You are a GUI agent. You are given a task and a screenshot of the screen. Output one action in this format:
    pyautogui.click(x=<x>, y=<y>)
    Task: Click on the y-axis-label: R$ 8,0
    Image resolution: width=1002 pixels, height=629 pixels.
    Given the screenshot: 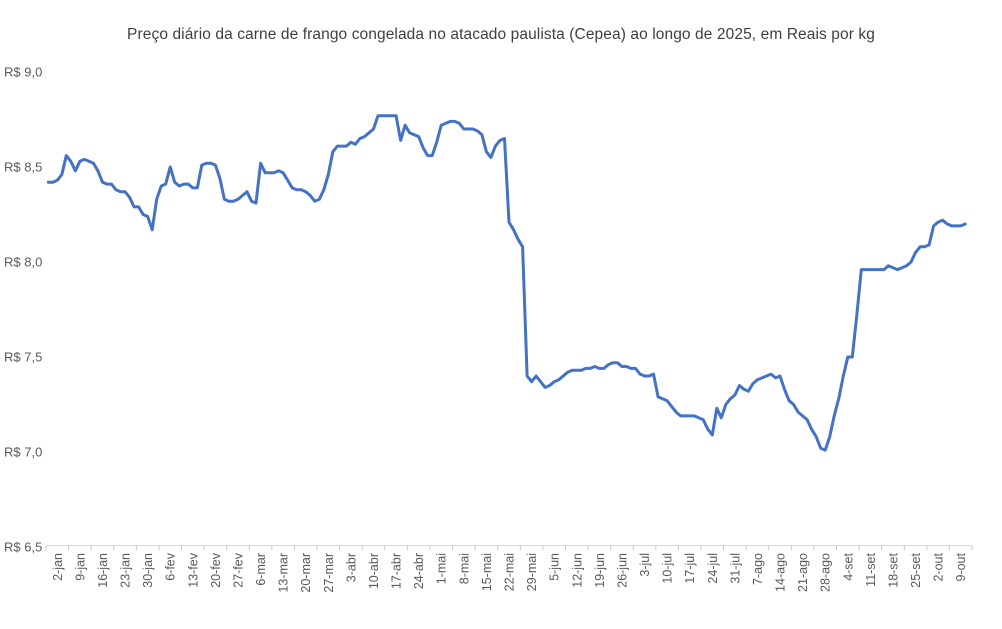 What is the action you would take?
    pyautogui.click(x=23, y=262)
    